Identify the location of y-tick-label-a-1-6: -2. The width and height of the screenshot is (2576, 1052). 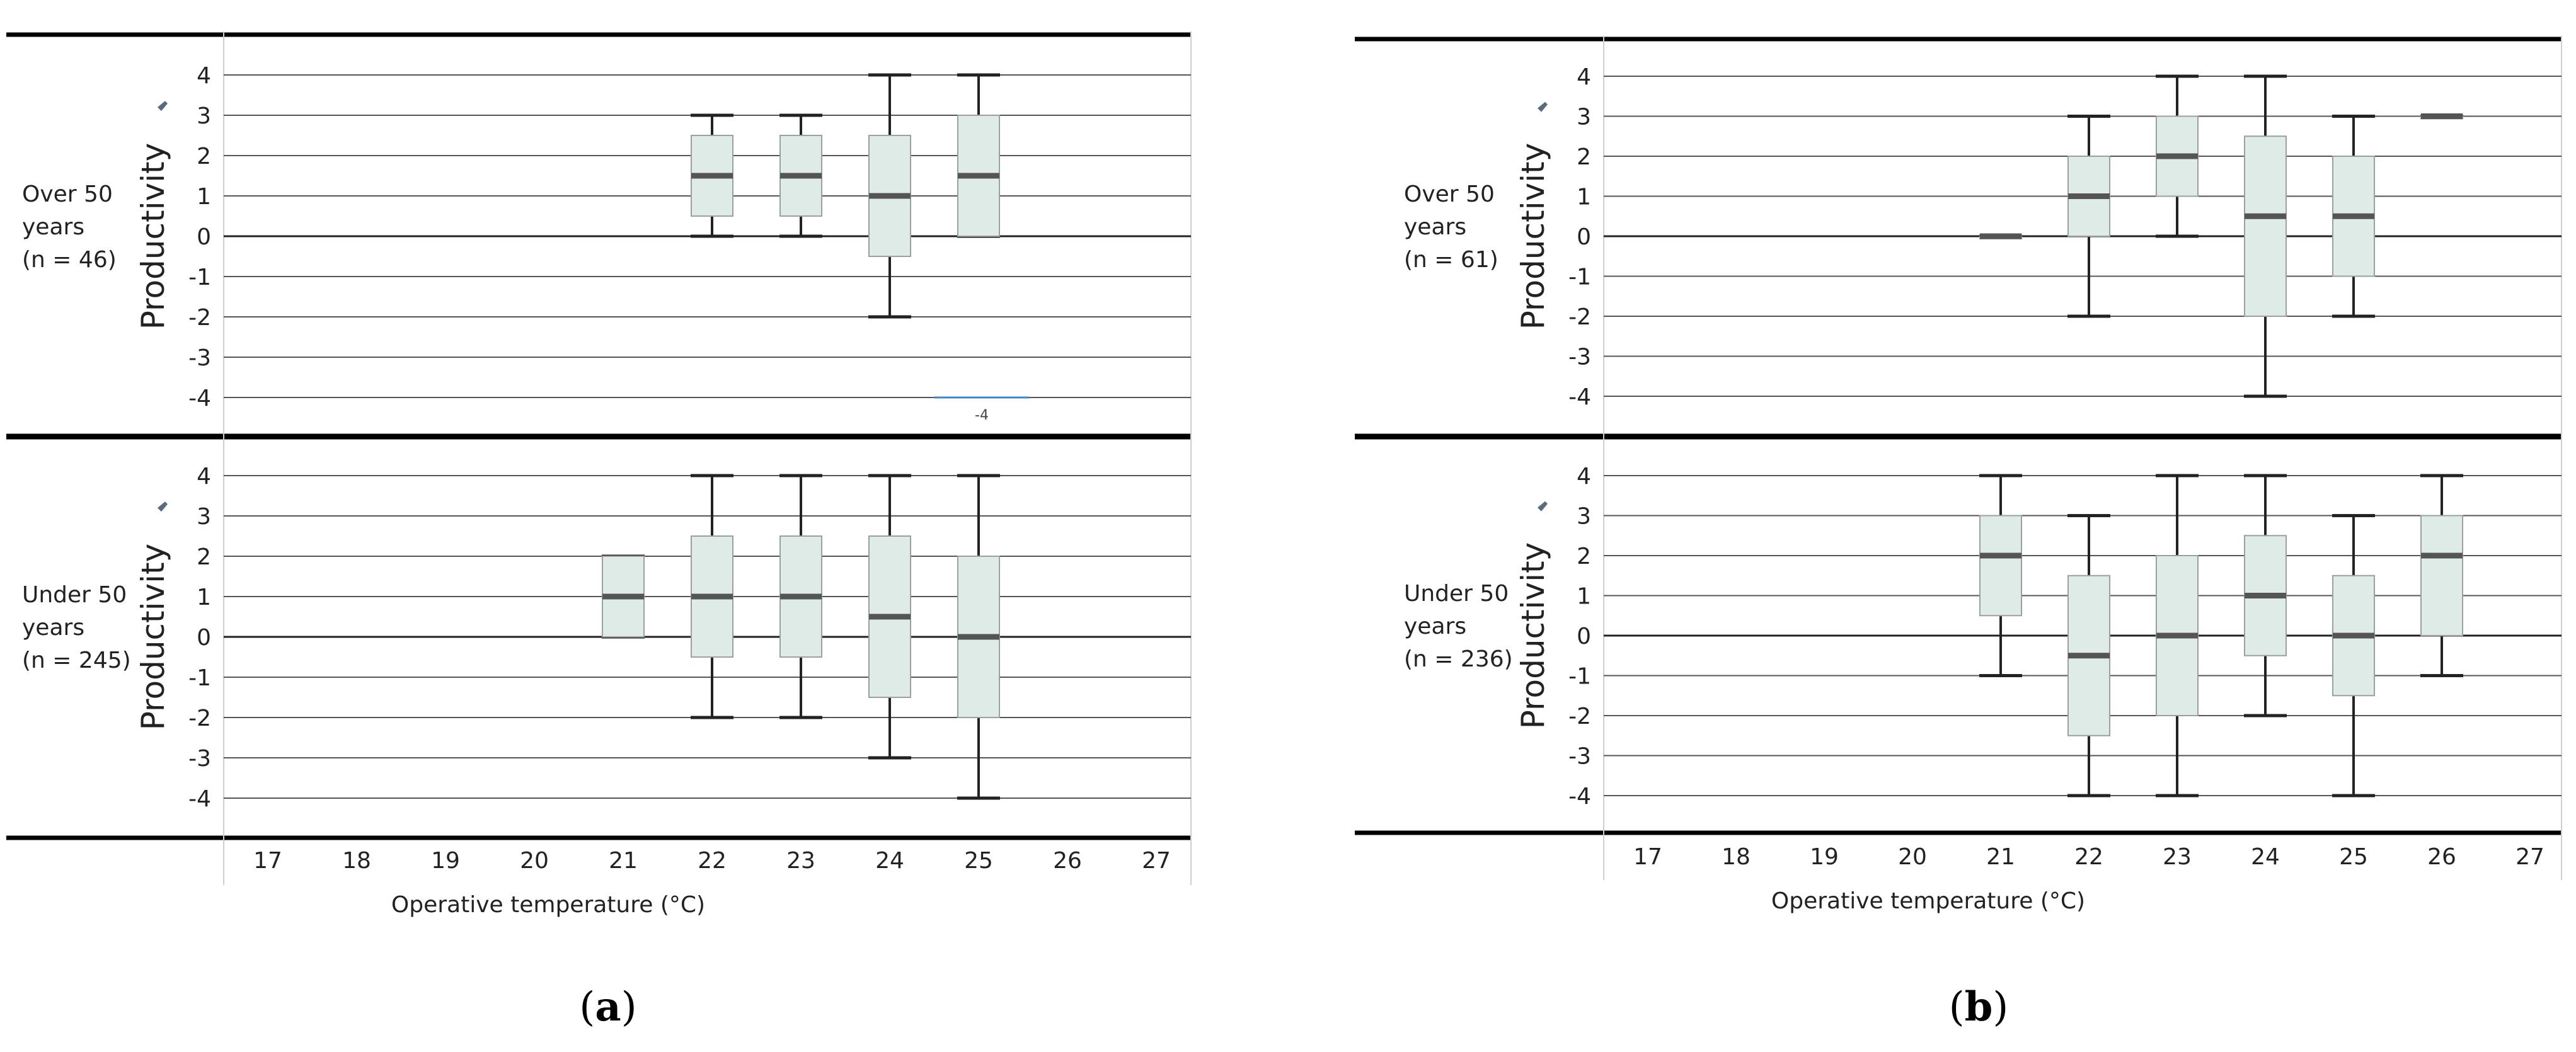
(199, 718).